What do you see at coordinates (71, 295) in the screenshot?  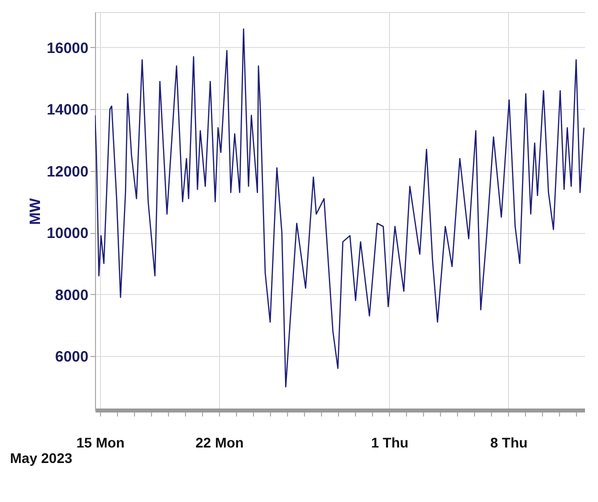 I see `y-tick-label: 8000` at bounding box center [71, 295].